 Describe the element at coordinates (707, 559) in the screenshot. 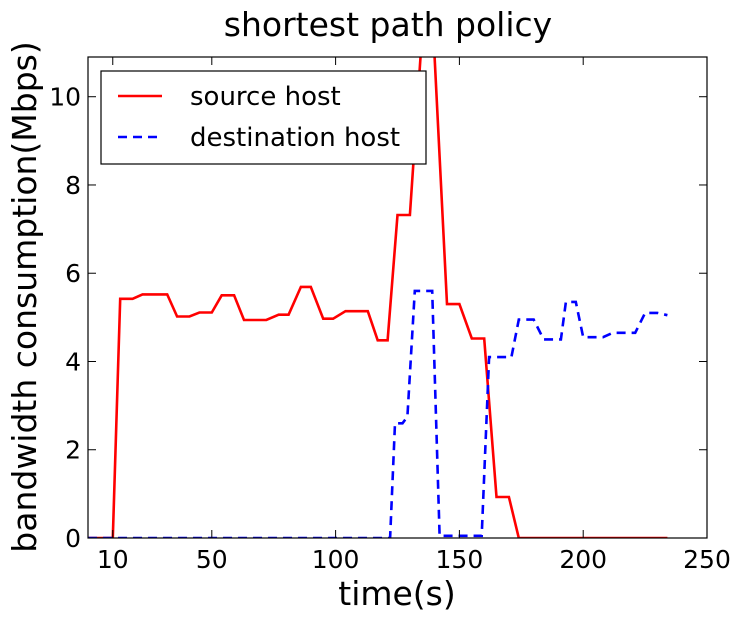

I see `x-tick-label-250: 250` at that location.